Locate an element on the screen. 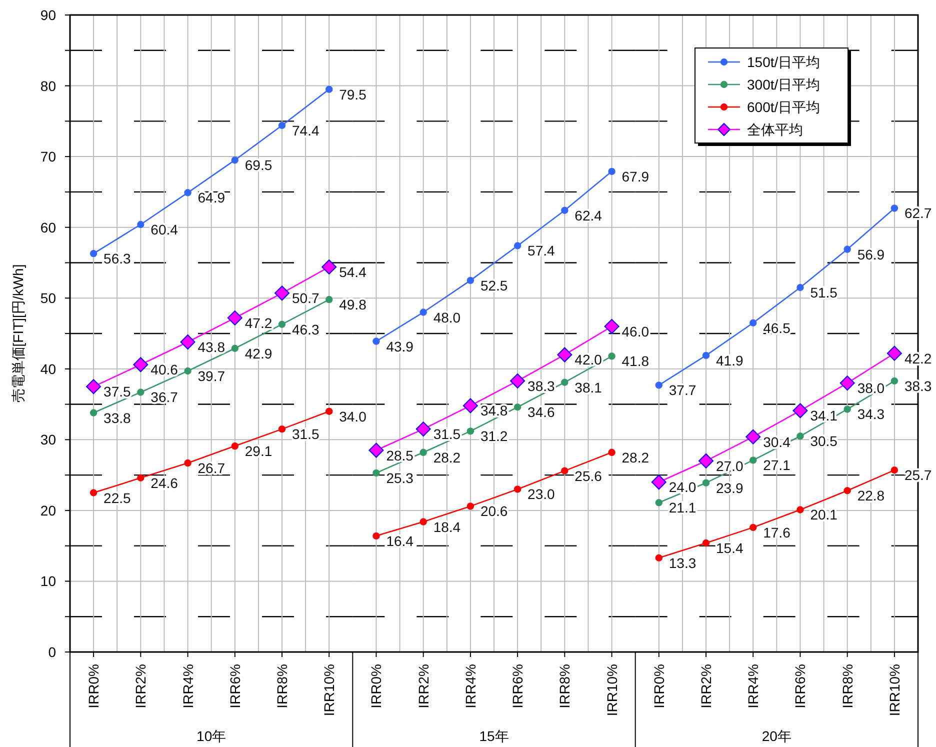 This screenshot has width=936, height=747. data-label: 25.6 is located at coordinates (588, 476).